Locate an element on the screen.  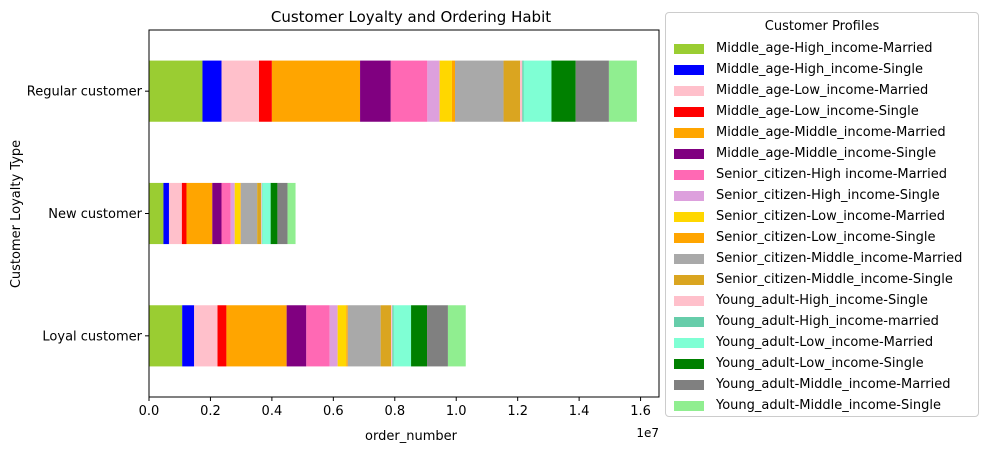
legend-label: Senior_citizen-High_income-Single is located at coordinates (828, 195).